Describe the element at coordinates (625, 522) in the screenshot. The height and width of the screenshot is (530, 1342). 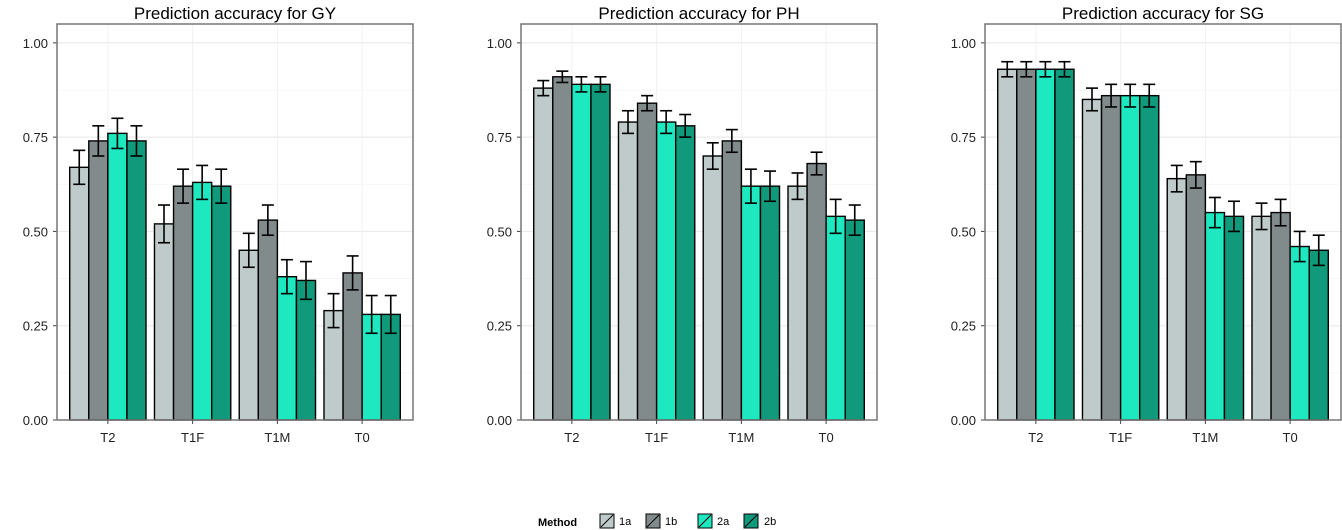
I see `legend-label-1a: 1a` at that location.